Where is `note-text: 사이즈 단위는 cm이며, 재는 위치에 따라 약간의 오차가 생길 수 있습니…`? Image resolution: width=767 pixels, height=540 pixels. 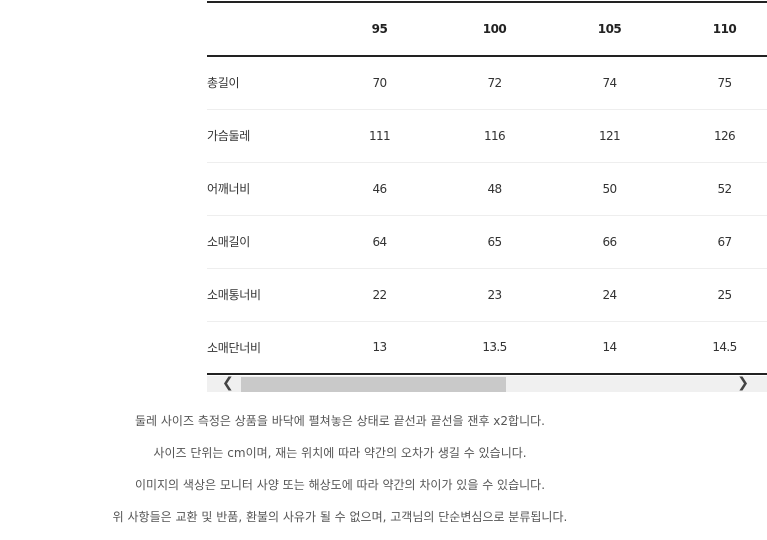
note-text: 사이즈 단위는 cm이며, 재는 위치에 따라 약간의 오차가 생길 수 있습니… is located at coordinates (340, 453).